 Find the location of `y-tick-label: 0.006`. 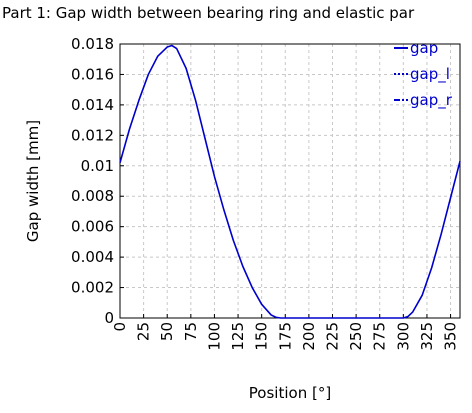

y-tick-label: 0.006 is located at coordinates (92, 227).